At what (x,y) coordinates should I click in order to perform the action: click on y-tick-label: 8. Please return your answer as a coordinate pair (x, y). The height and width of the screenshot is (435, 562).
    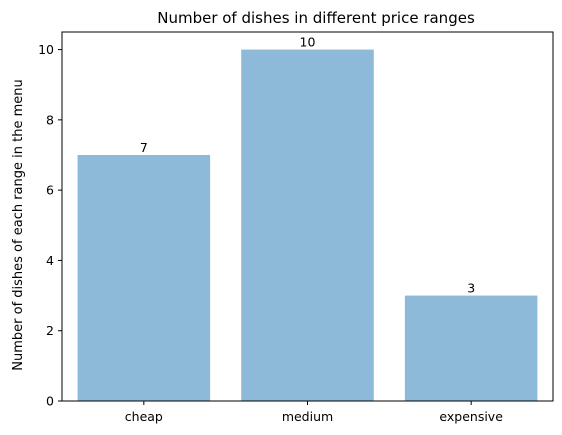
    Looking at the image, I should click on (50, 119).